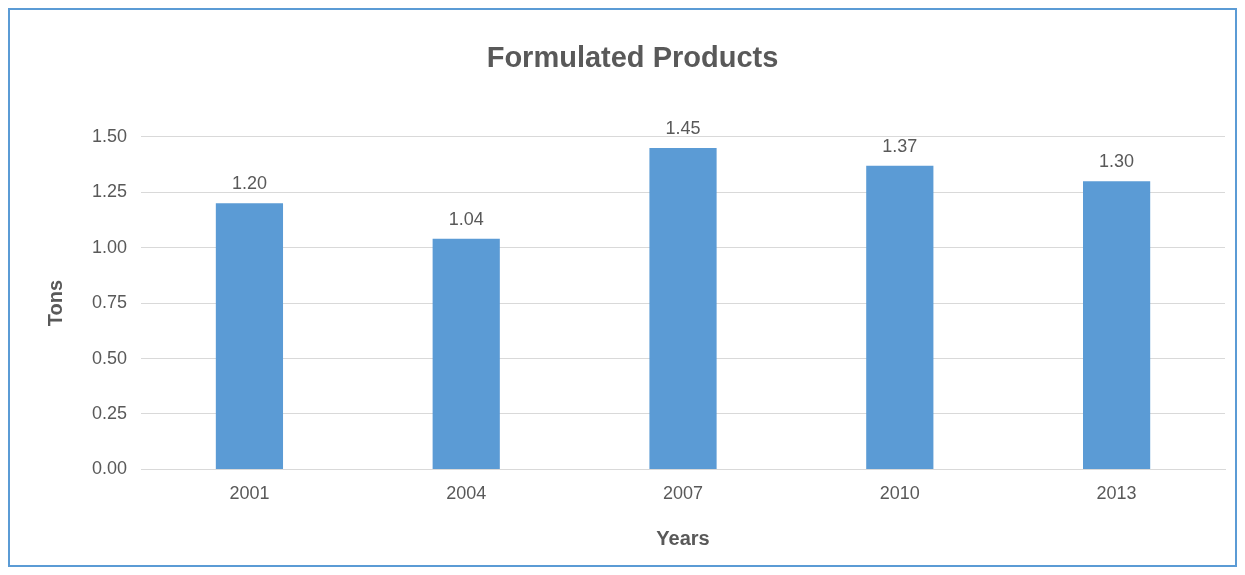  I want to click on y-tick-label: 1.25, so click(109, 191).